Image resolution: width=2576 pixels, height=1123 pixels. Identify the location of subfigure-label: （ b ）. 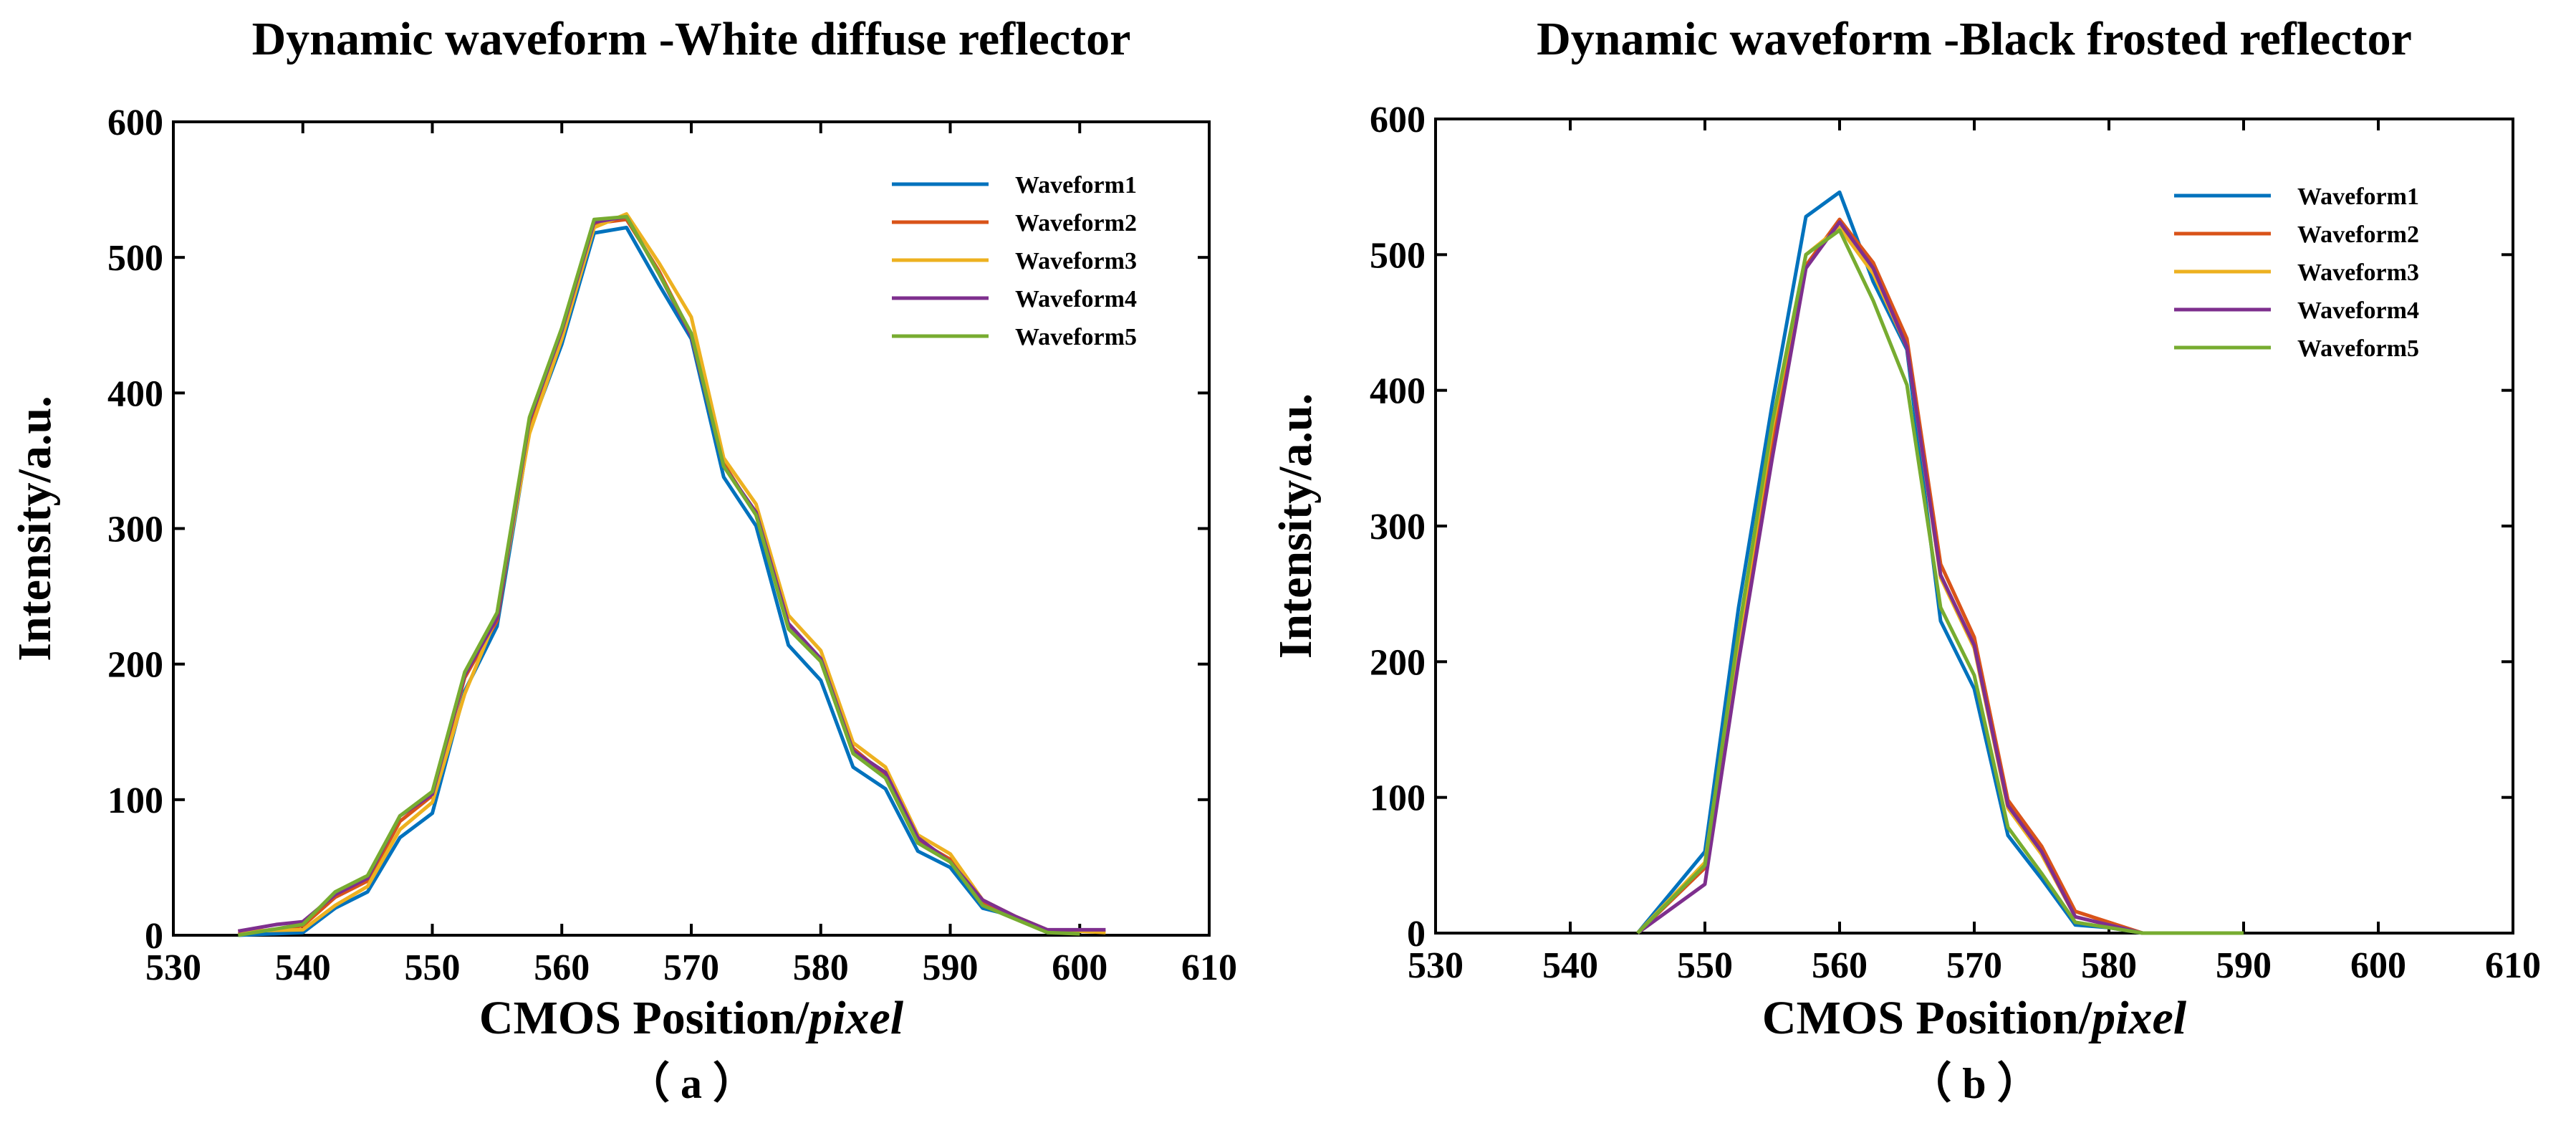
(1973, 1083).